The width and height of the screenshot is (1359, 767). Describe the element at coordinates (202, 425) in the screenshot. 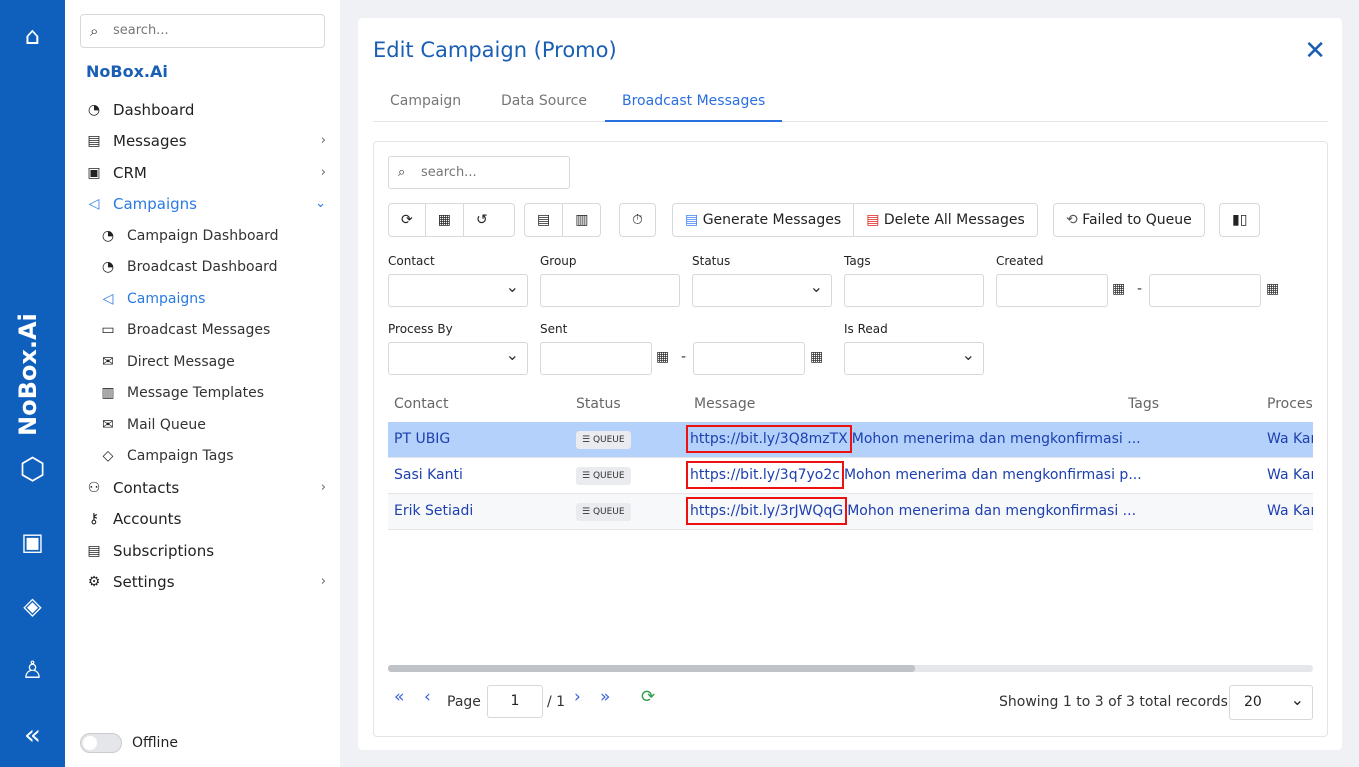

I see `sidebar-item-mail-queue: ✉ Mail Queue` at that location.